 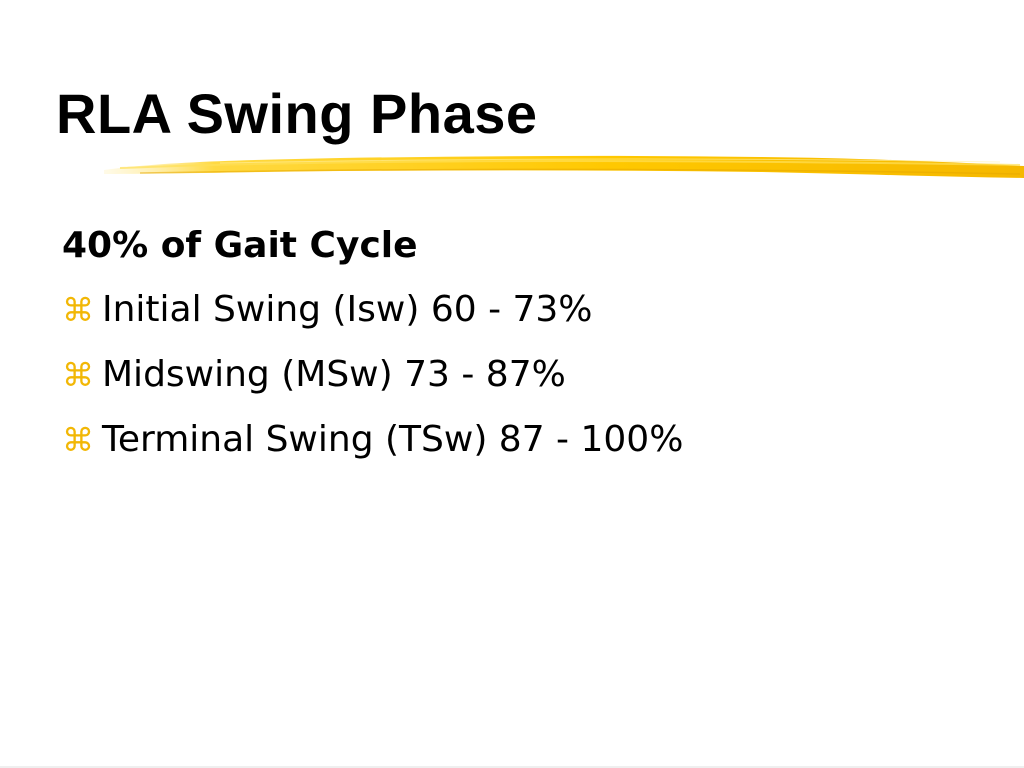 I want to click on bullet-text: Terminal Swing (TSw) 87 - 100%, so click(x=393, y=439).